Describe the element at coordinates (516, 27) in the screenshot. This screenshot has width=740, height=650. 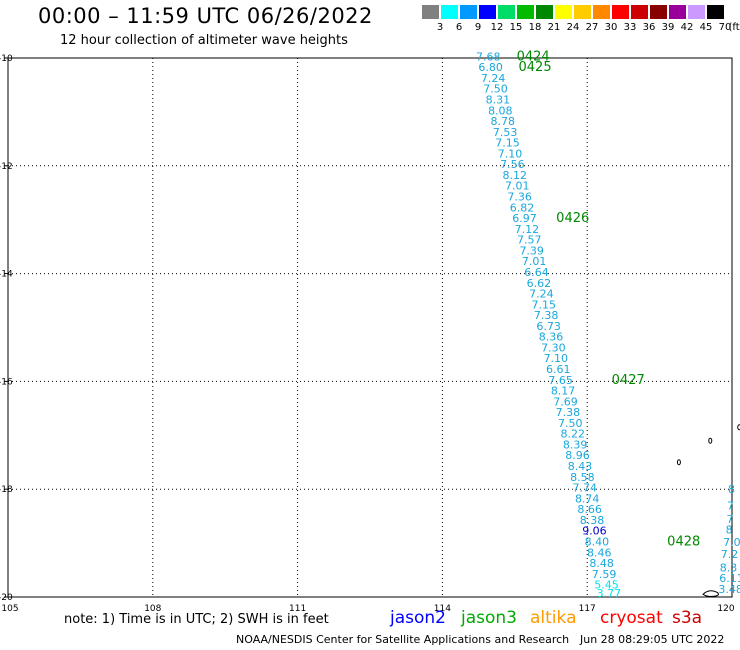
I see `legend-label: 15` at that location.